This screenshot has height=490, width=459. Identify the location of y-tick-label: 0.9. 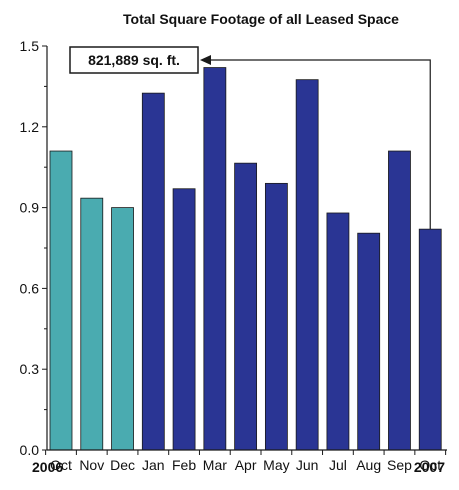
(30, 208).